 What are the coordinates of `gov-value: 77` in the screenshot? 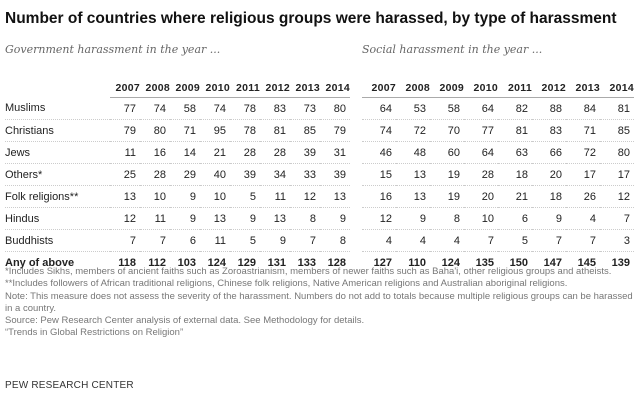 It's located at (125, 108).